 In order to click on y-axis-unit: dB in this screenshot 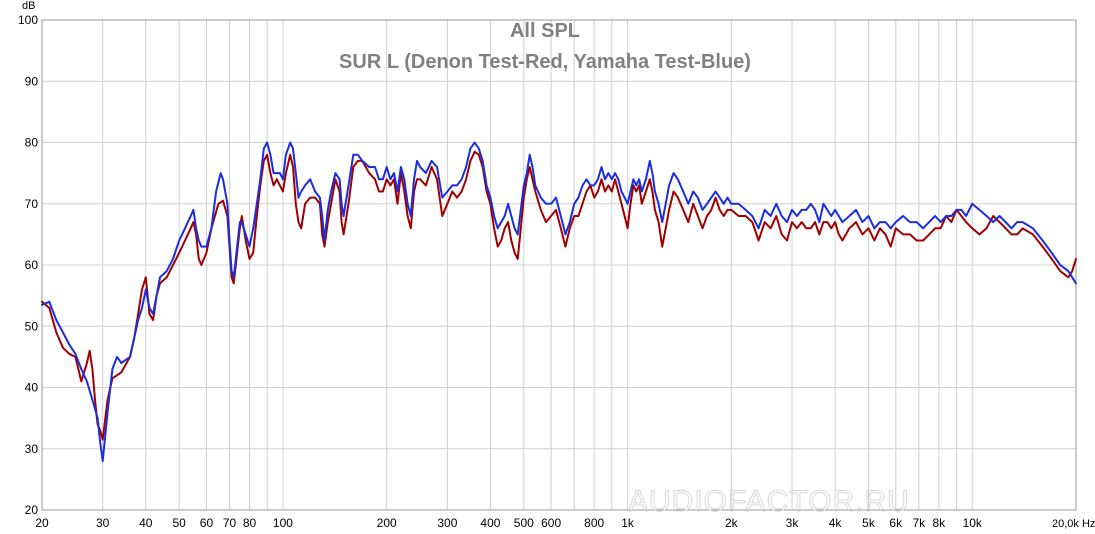, I will do `click(28, 6)`.